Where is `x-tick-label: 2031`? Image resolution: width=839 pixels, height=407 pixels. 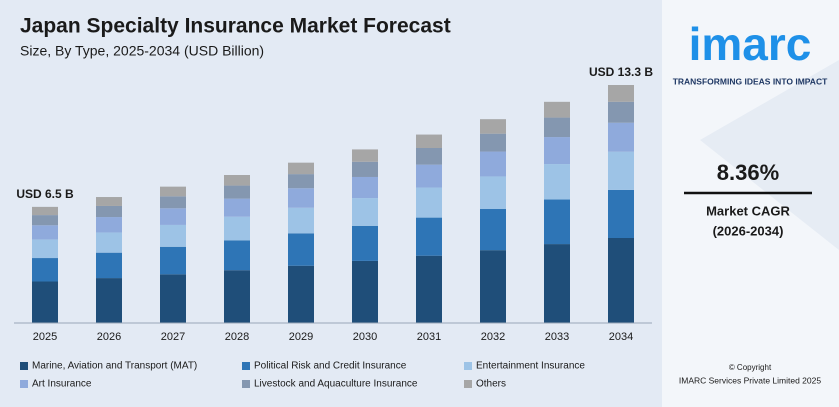 x-tick-label: 2031 is located at coordinates (429, 337).